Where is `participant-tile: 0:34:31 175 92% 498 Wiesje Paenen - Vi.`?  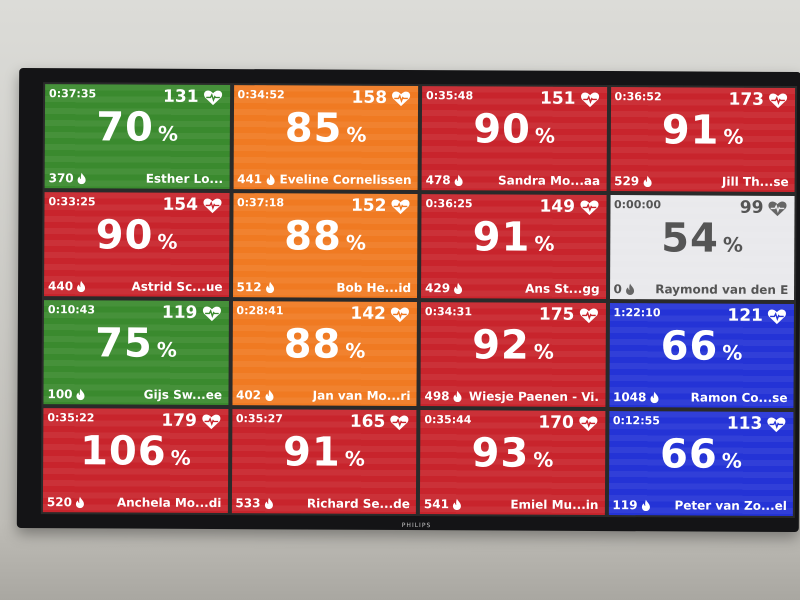
participant-tile: 0:34:31 175 92% 498 Wiesje Paenen - Vi. is located at coordinates (513, 355).